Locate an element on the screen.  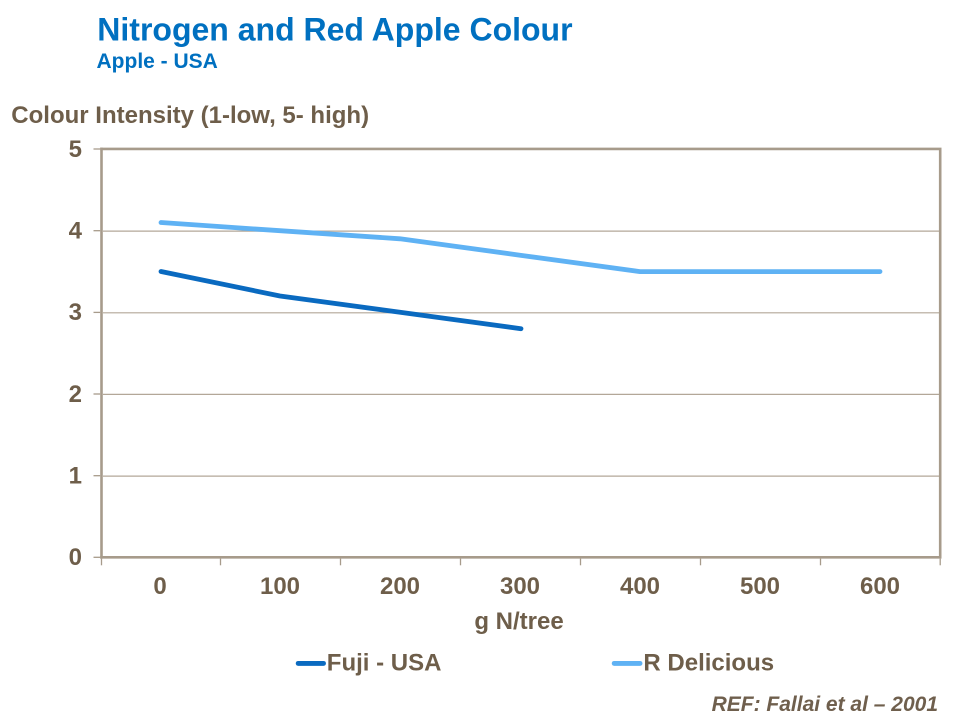
svg-text: R Delicious is located at coordinates (708, 663).